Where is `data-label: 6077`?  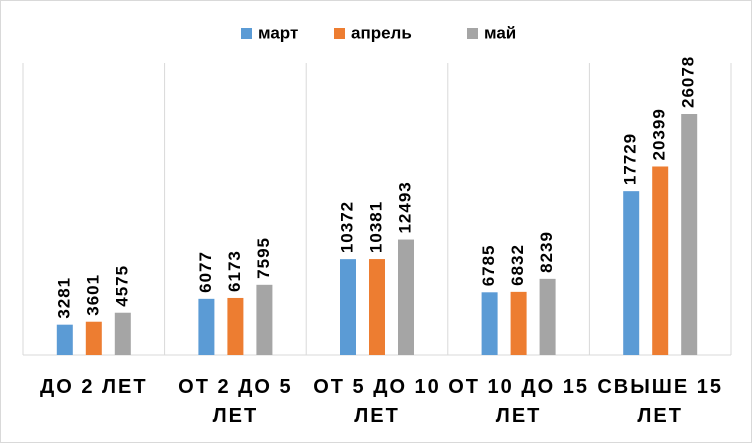 data-label: 6077 is located at coordinates (205, 272).